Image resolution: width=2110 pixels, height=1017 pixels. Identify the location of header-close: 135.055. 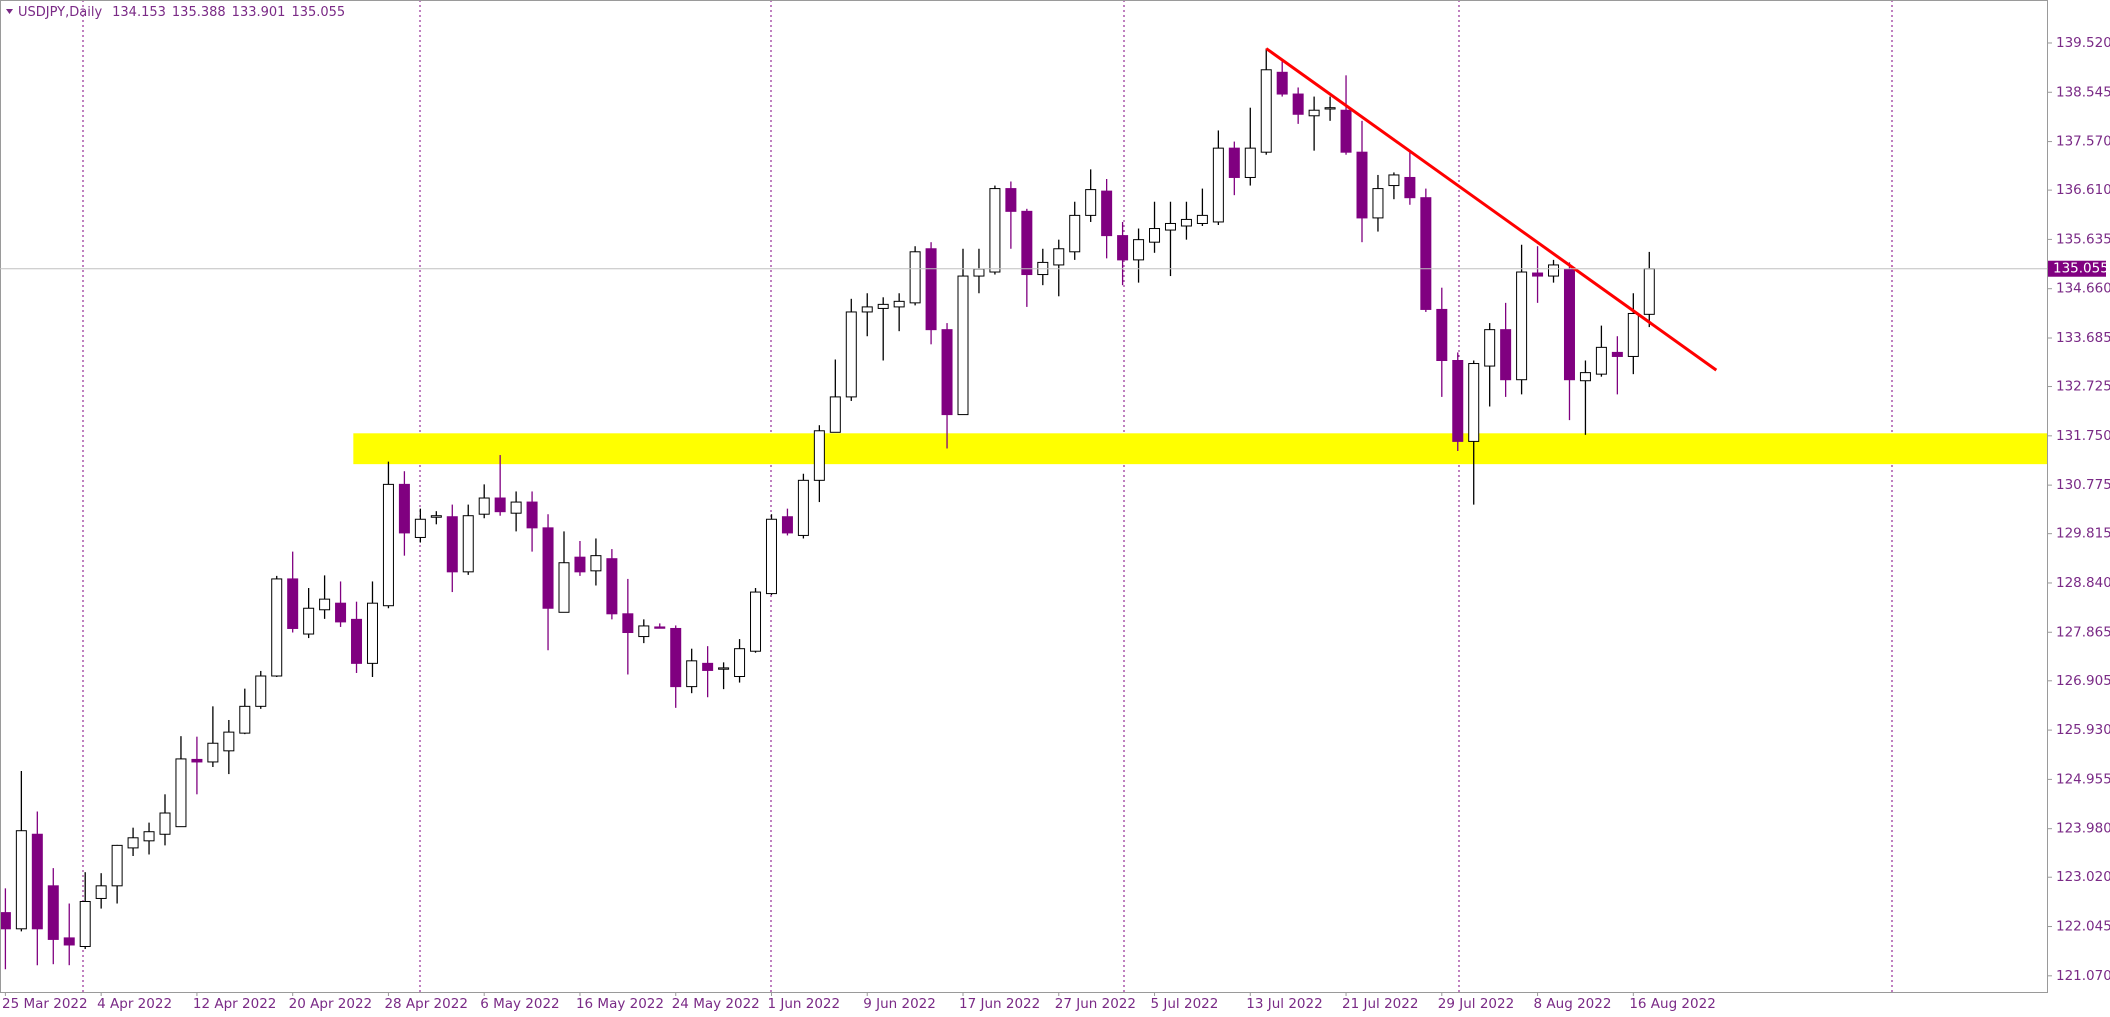
(318, 12).